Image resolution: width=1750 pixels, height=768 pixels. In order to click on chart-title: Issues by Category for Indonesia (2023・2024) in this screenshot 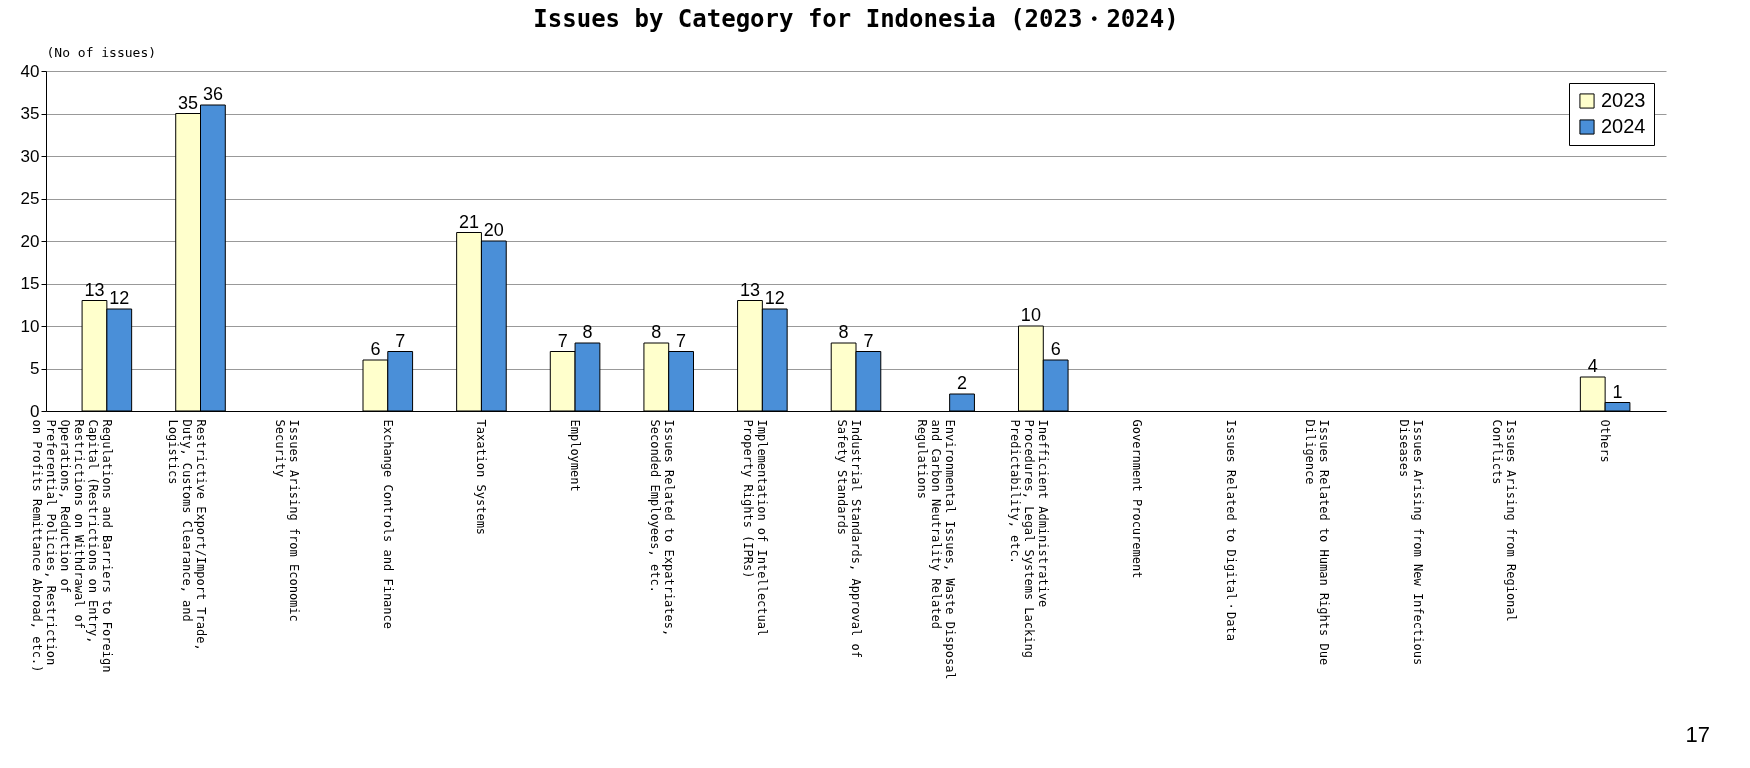, I will do `click(856, 19)`.